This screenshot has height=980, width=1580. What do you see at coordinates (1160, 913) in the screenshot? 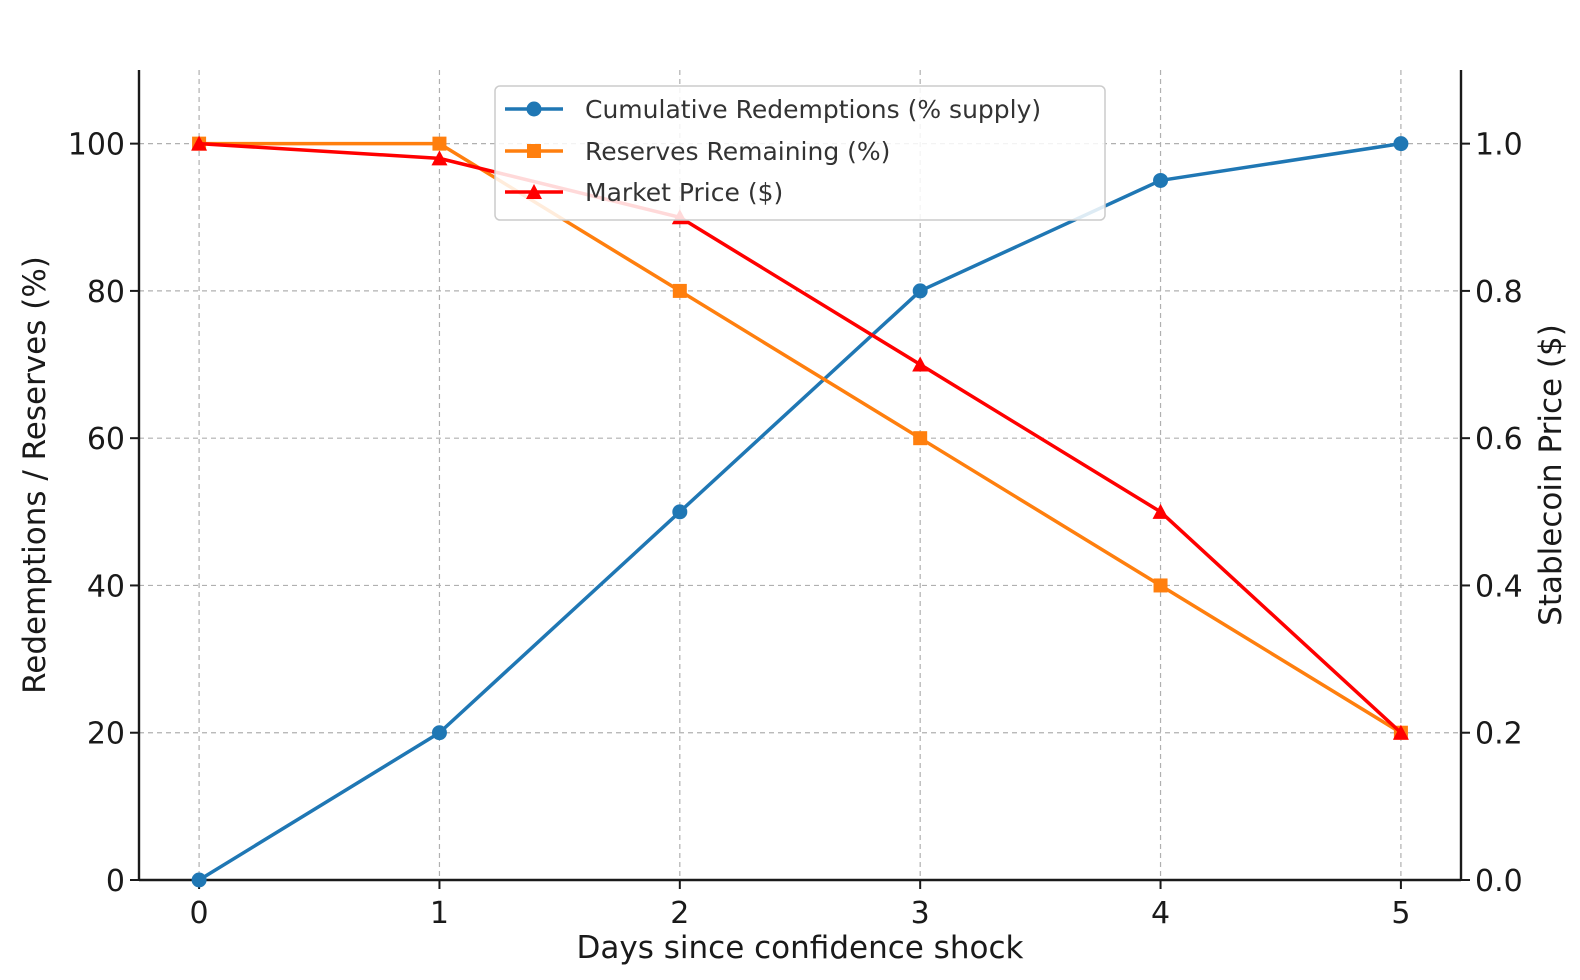
I see `x-tick-label: 4` at bounding box center [1160, 913].